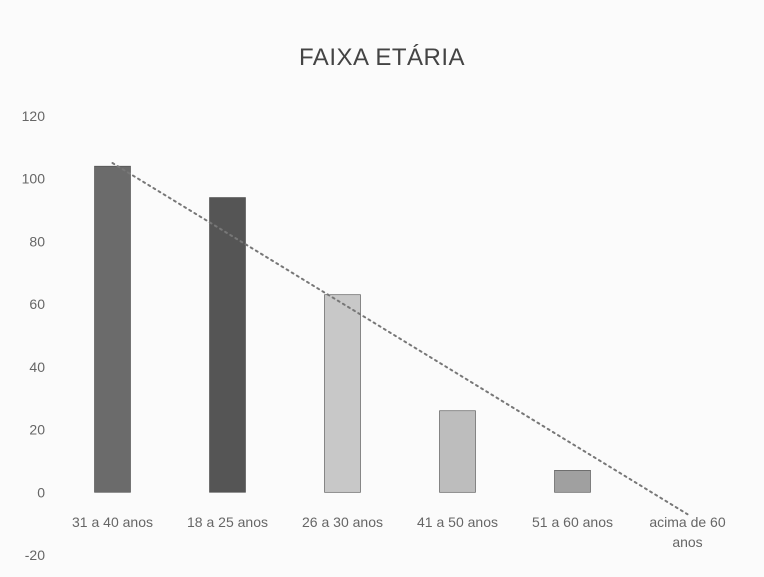 The width and height of the screenshot is (764, 577). I want to click on y-tick-label: 120, so click(34, 116).